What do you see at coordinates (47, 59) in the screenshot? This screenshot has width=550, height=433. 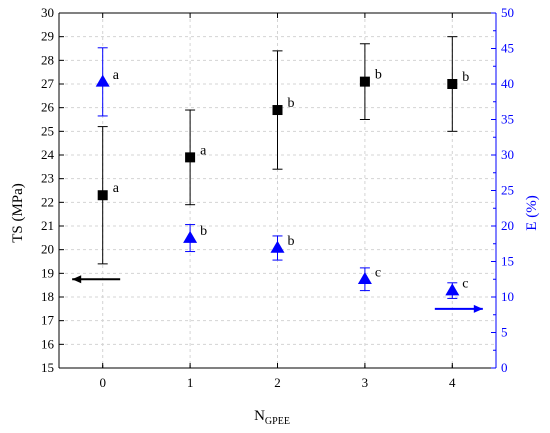 I see `left-tick-label: 28` at bounding box center [47, 59].